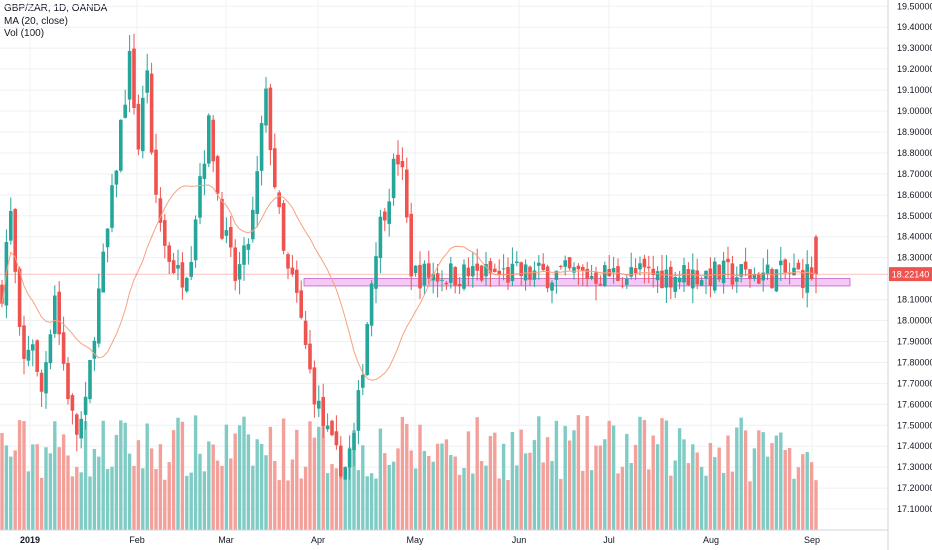  What do you see at coordinates (914, 383) in the screenshot?
I see `y-tick-label: 17.70000` at bounding box center [914, 383].